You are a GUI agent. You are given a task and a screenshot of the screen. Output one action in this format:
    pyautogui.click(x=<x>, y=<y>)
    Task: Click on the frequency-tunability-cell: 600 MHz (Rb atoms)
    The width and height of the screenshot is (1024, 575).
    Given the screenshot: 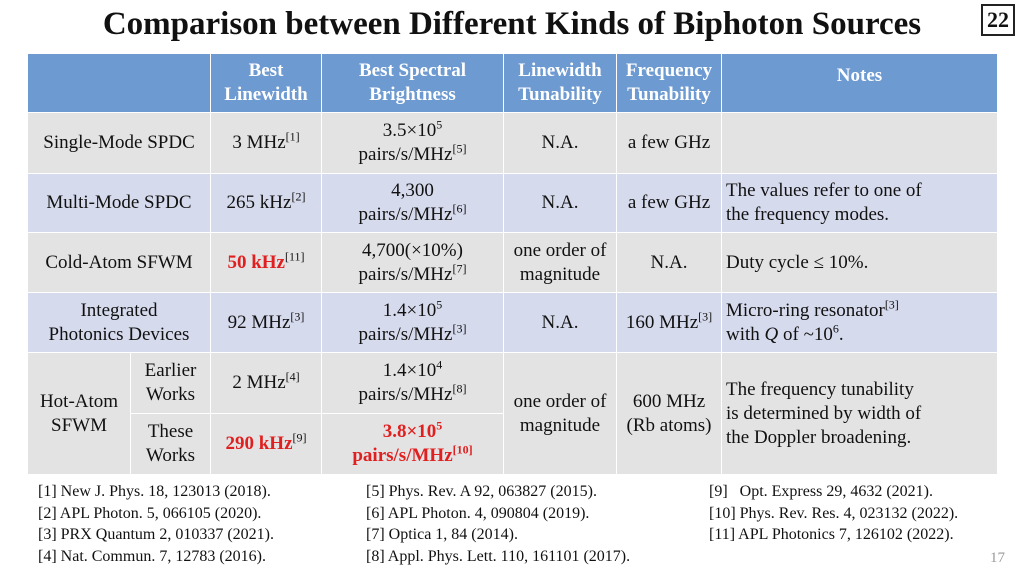 What is the action you would take?
    pyautogui.click(x=669, y=413)
    